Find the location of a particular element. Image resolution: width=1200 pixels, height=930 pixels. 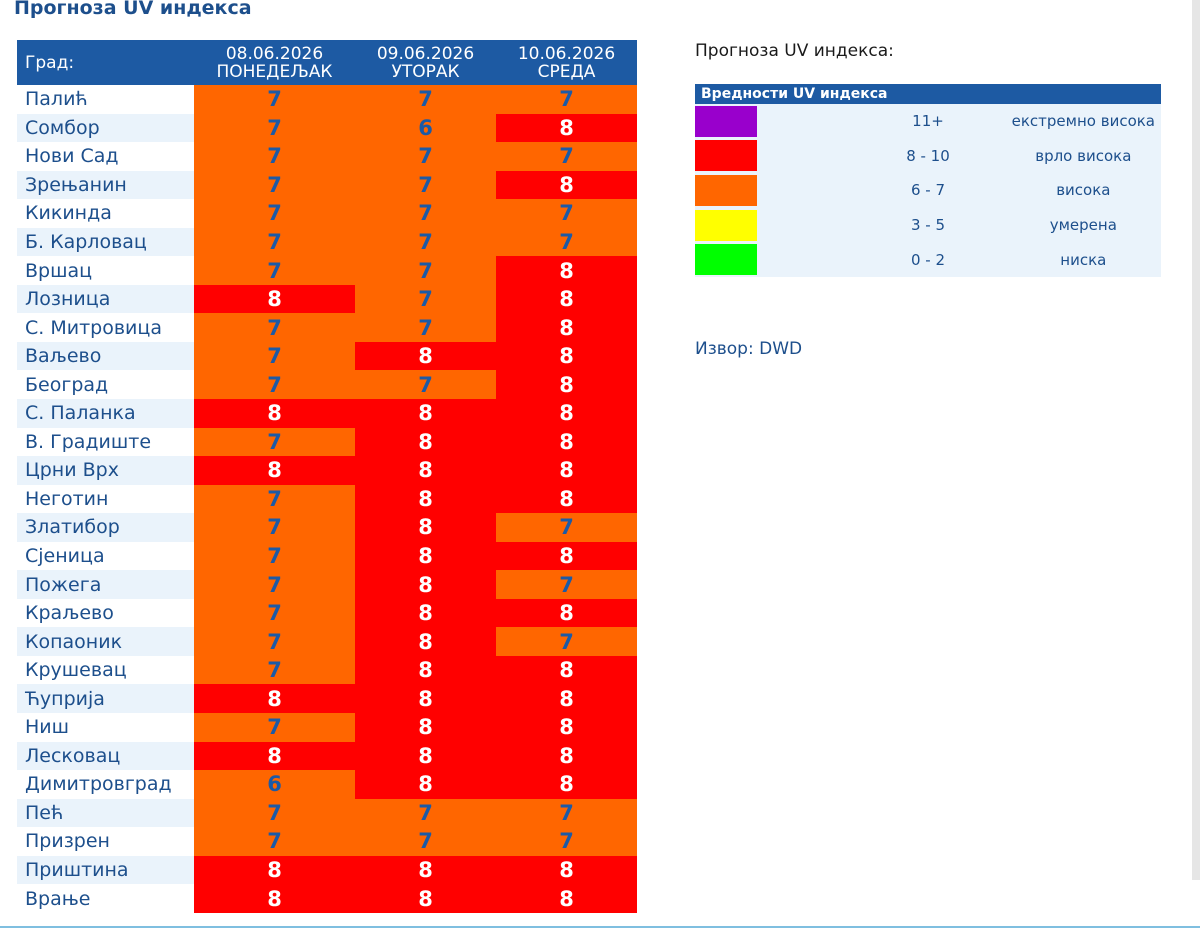

city-name: Ваљево is located at coordinates (105, 356).